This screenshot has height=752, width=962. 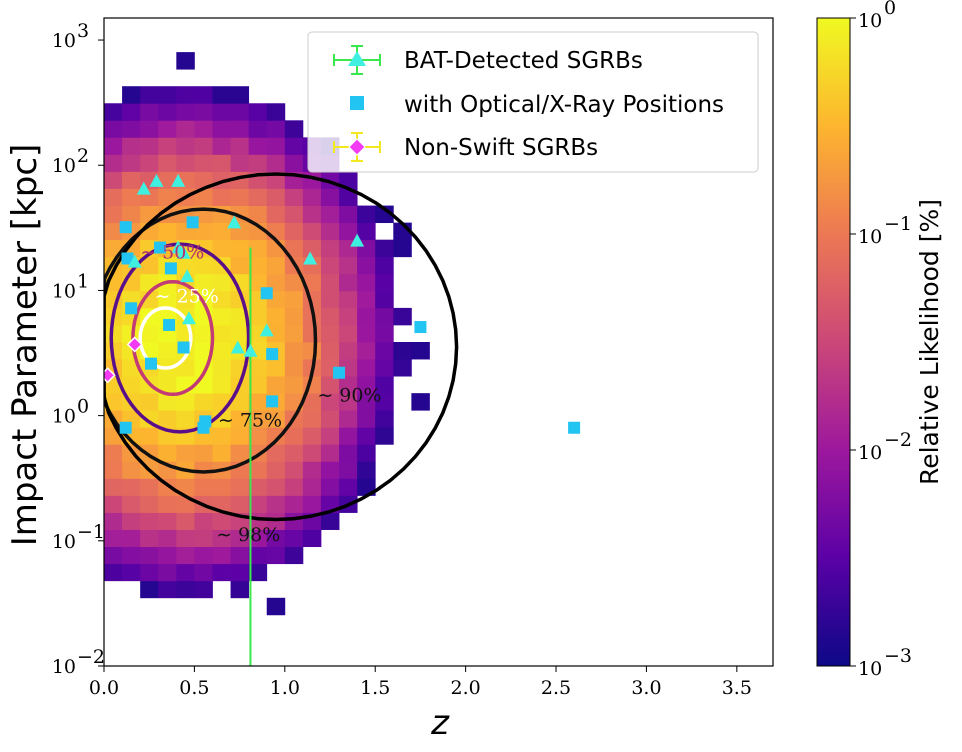 What do you see at coordinates (357, 103) in the screenshot?
I see `square-marker-icon` at bounding box center [357, 103].